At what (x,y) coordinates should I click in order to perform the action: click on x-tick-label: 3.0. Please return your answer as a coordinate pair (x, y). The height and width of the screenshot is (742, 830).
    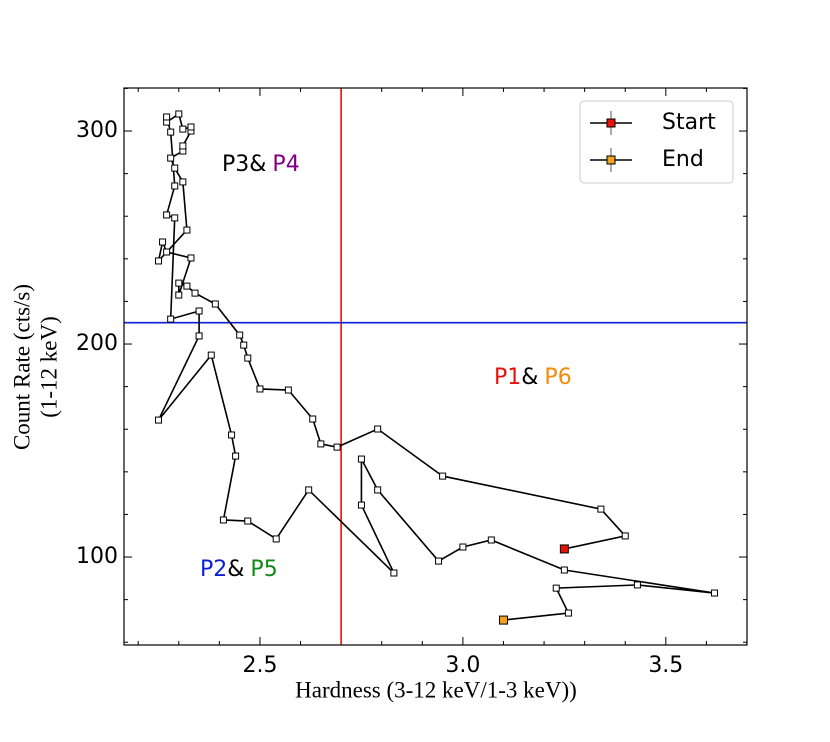
    Looking at the image, I should click on (462, 665).